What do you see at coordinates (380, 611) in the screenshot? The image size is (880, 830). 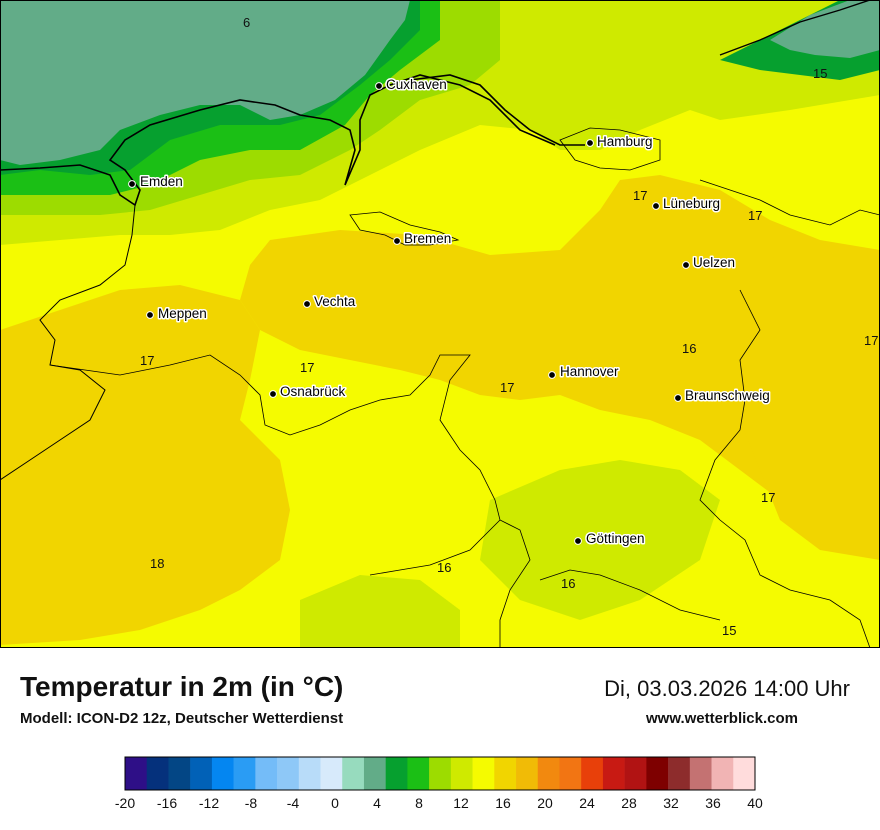 I see `temp-zone-15-south` at bounding box center [380, 611].